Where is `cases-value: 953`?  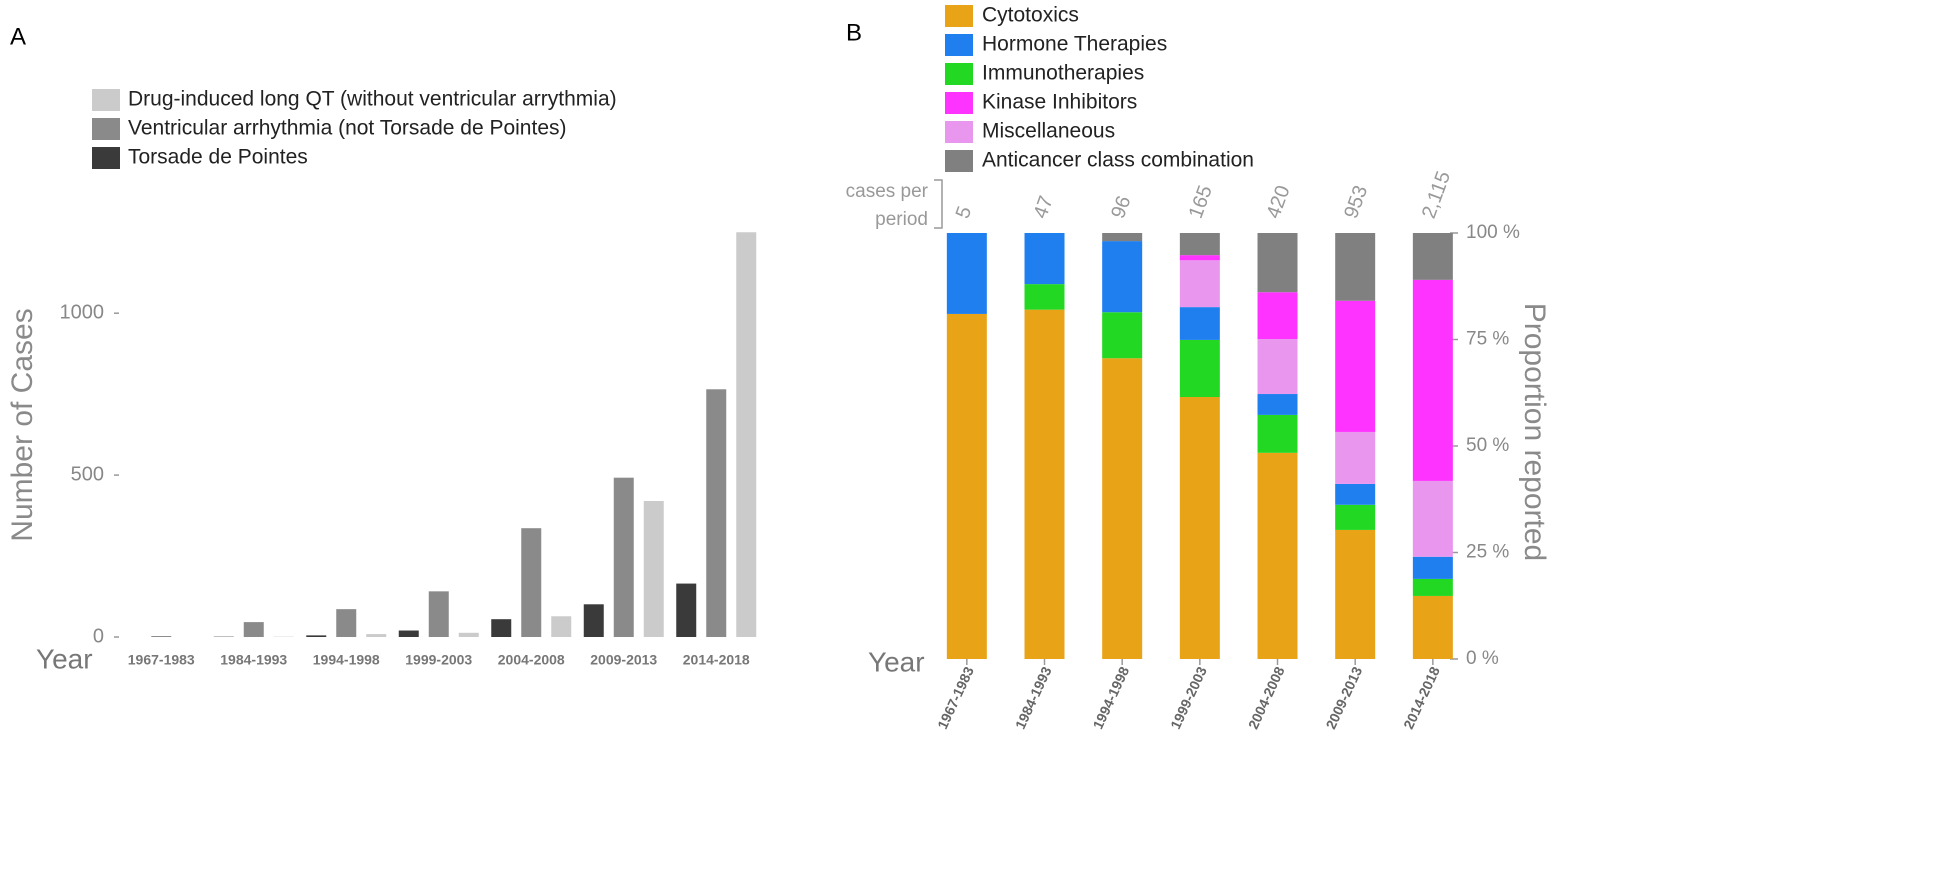
cases-value: 953 is located at coordinates (1356, 202).